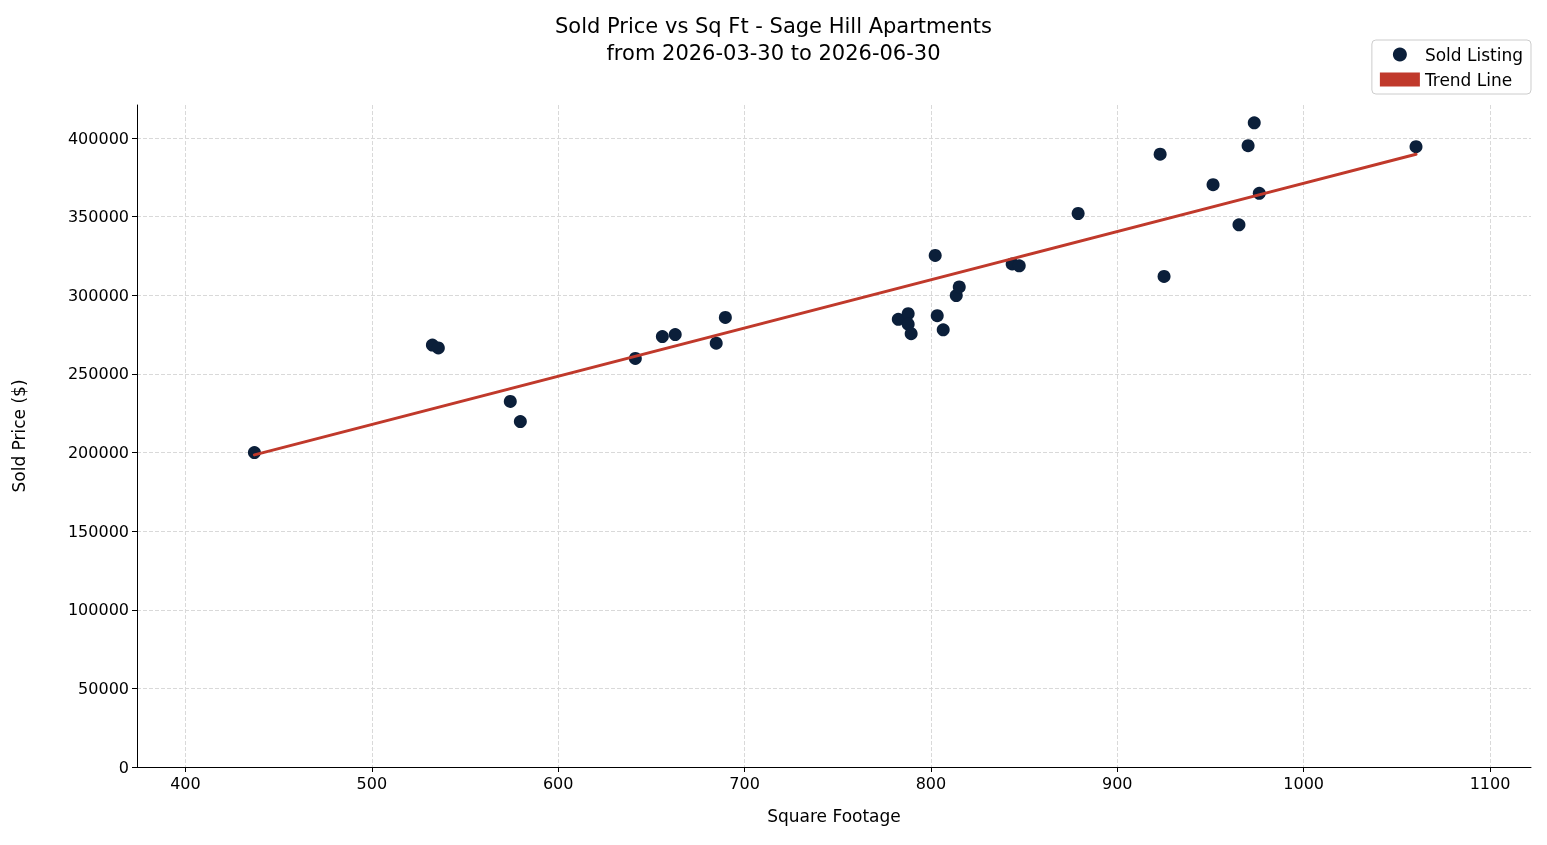 The height and width of the screenshot is (845, 1547). Describe the element at coordinates (98, 531) in the screenshot. I see `y-tick-label: 150000` at that location.